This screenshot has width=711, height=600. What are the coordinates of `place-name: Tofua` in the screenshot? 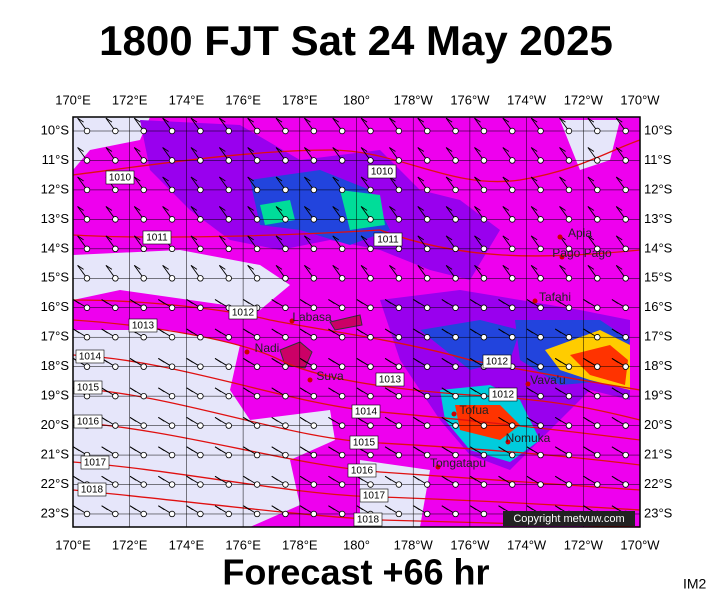 It's located at (474, 410).